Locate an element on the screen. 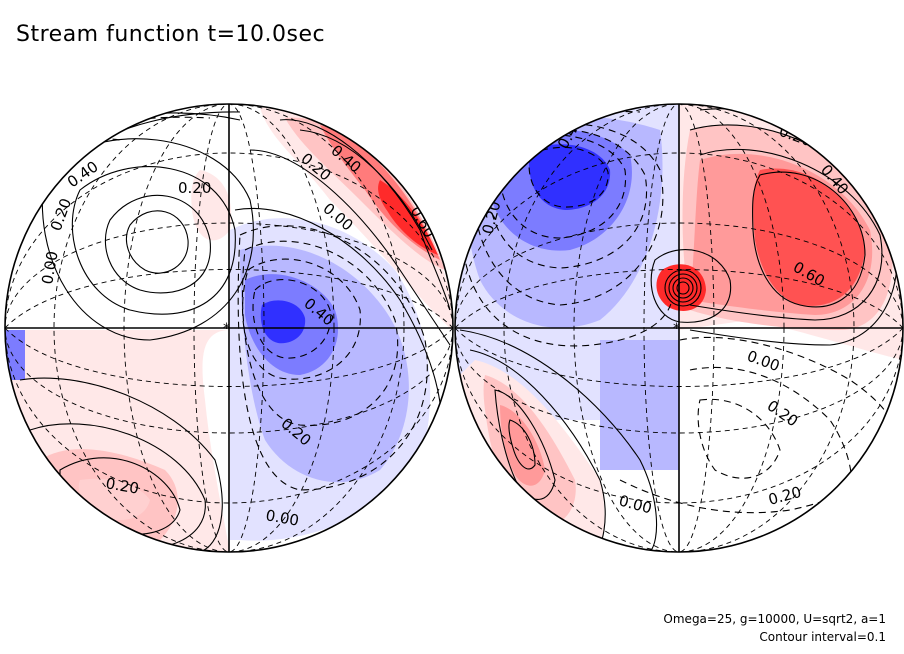 The image size is (904, 654). plot-title: Stream function t=10.0sec is located at coordinates (171, 34).